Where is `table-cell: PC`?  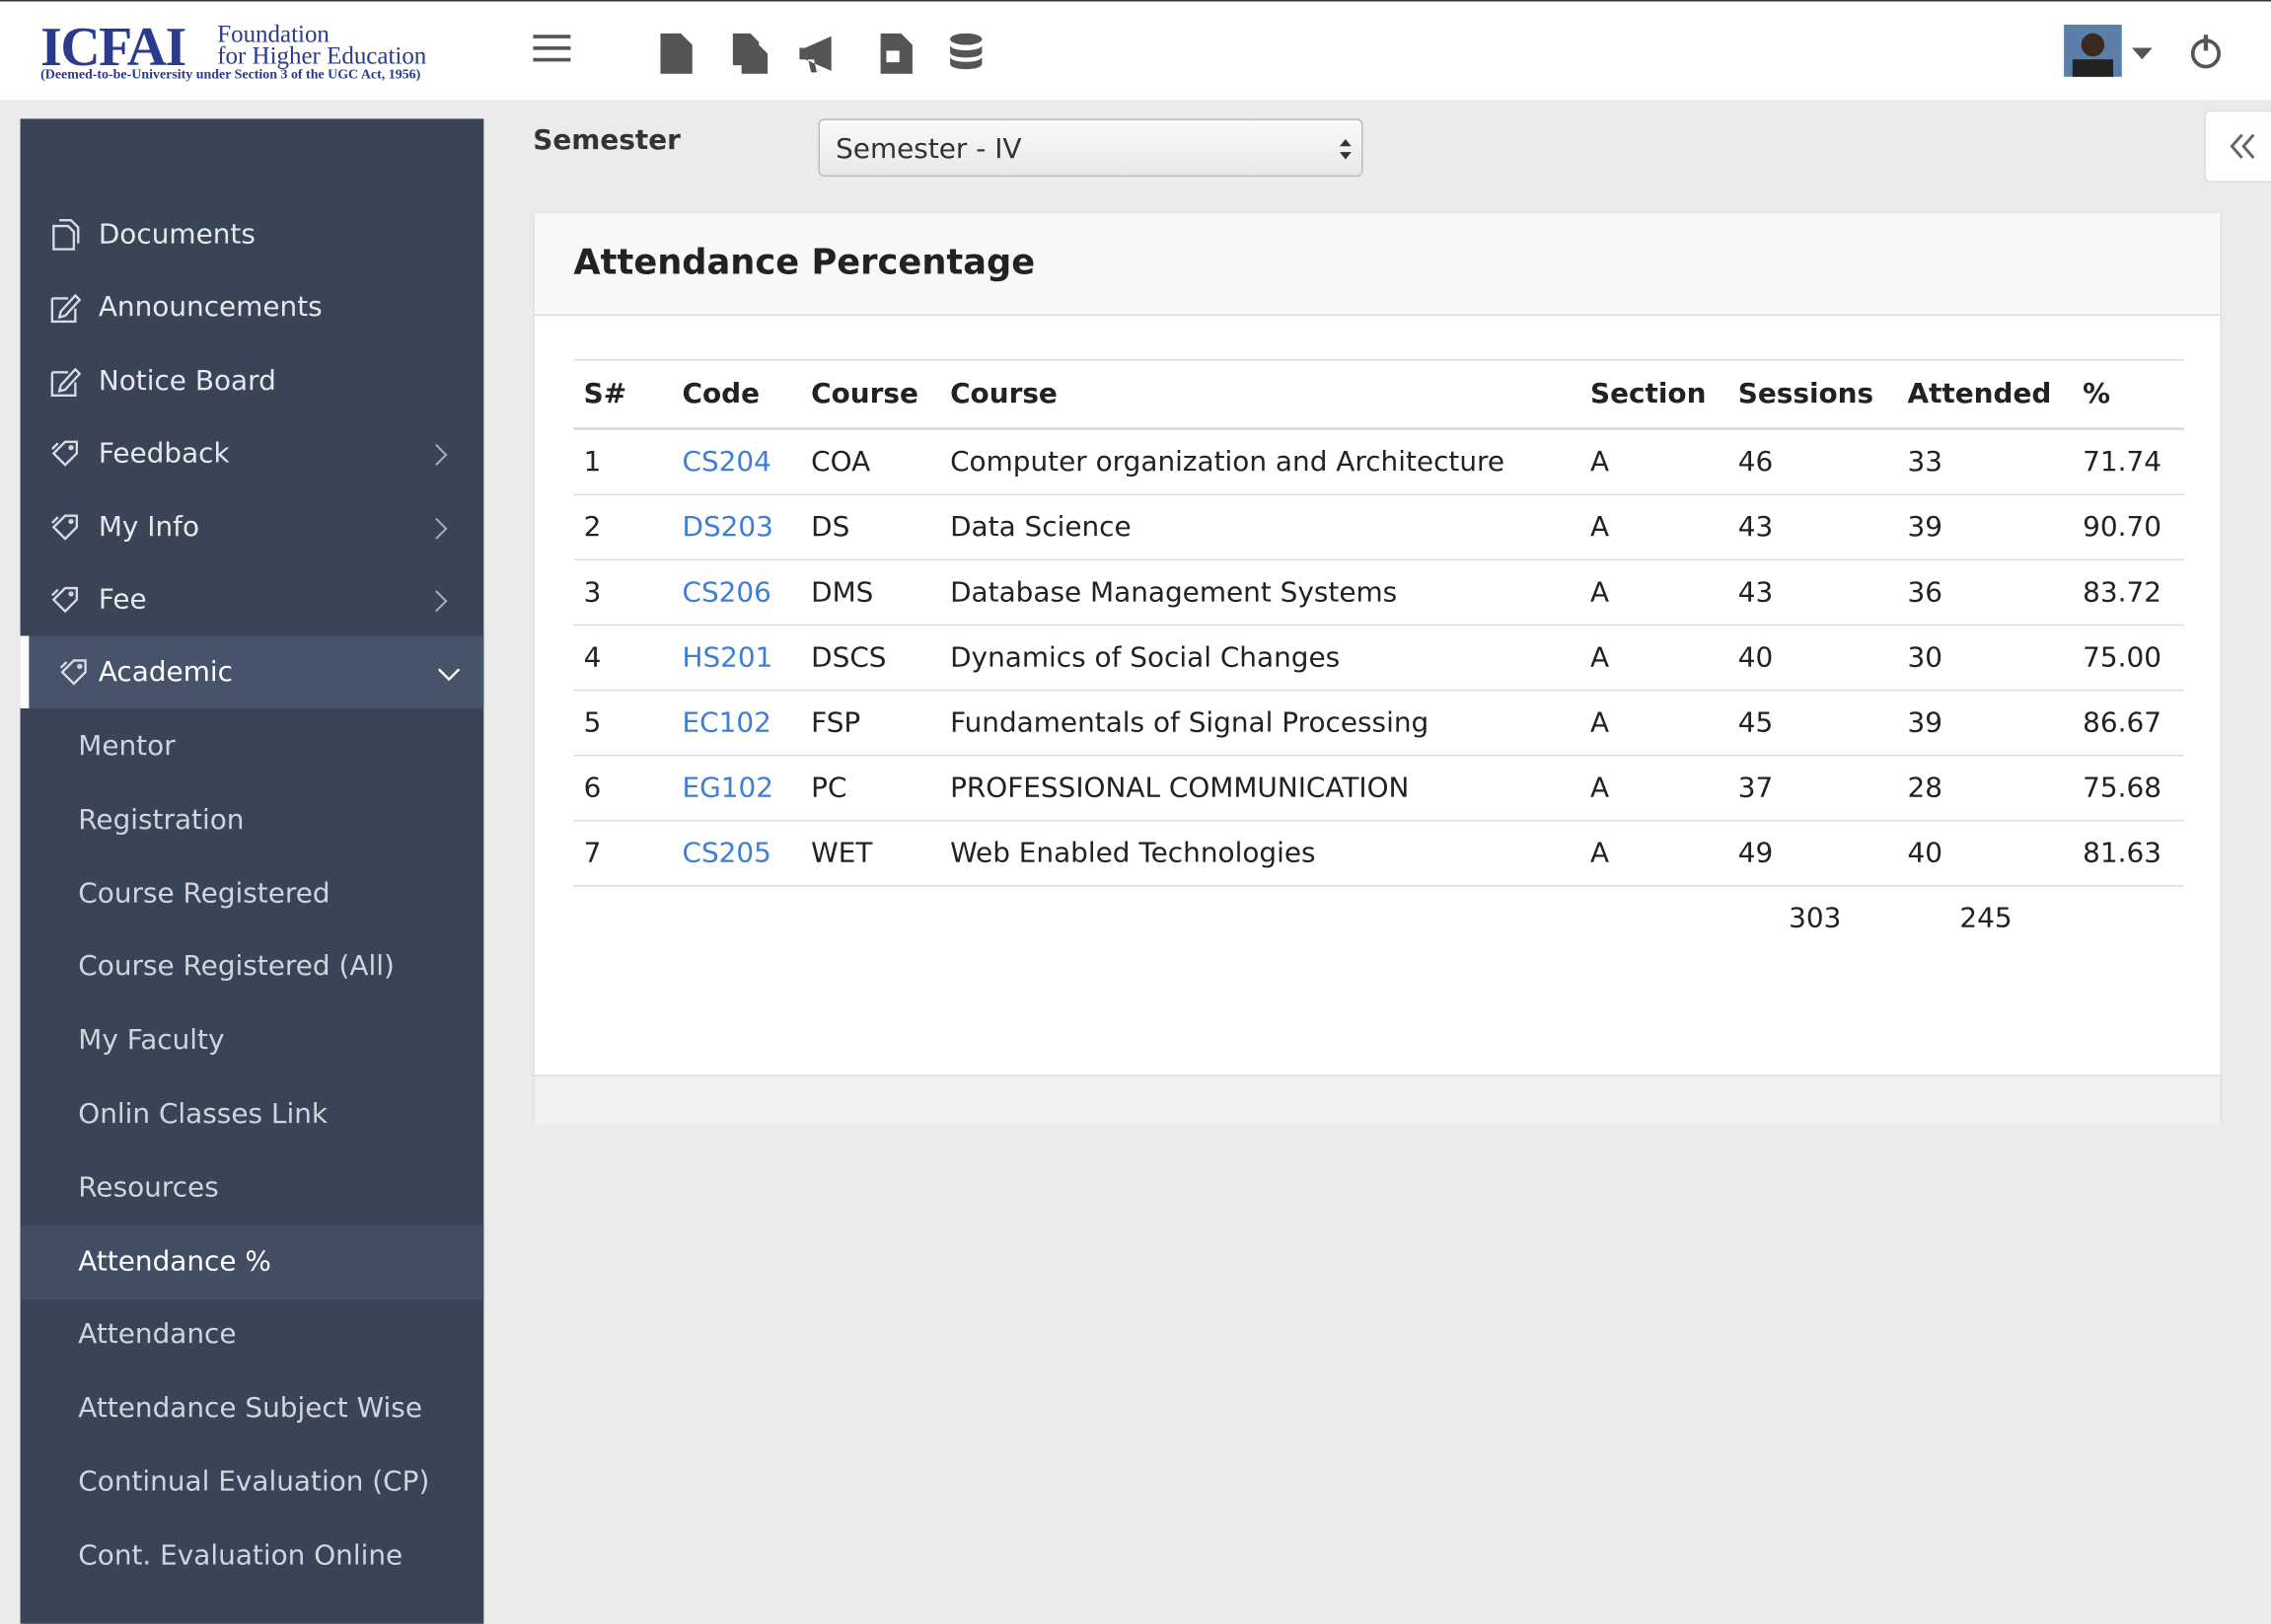 table-cell: PC is located at coordinates (870, 788).